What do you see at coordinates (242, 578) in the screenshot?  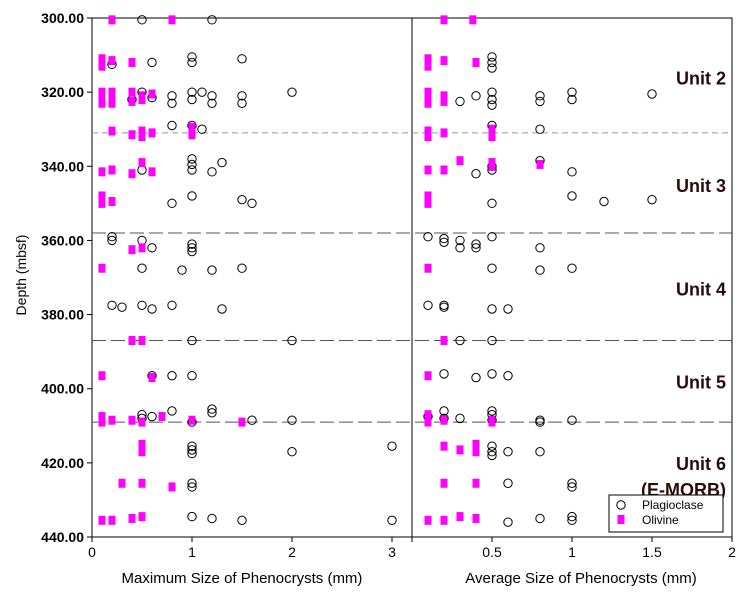 I see `x-axis-label-left: Maximum Size of Phenocrysts (mm)` at bounding box center [242, 578].